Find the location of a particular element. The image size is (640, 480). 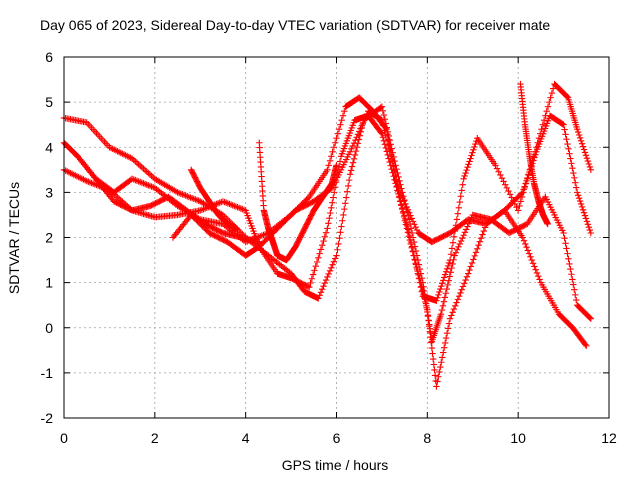

y-tick-label: 6 is located at coordinates (49, 57).